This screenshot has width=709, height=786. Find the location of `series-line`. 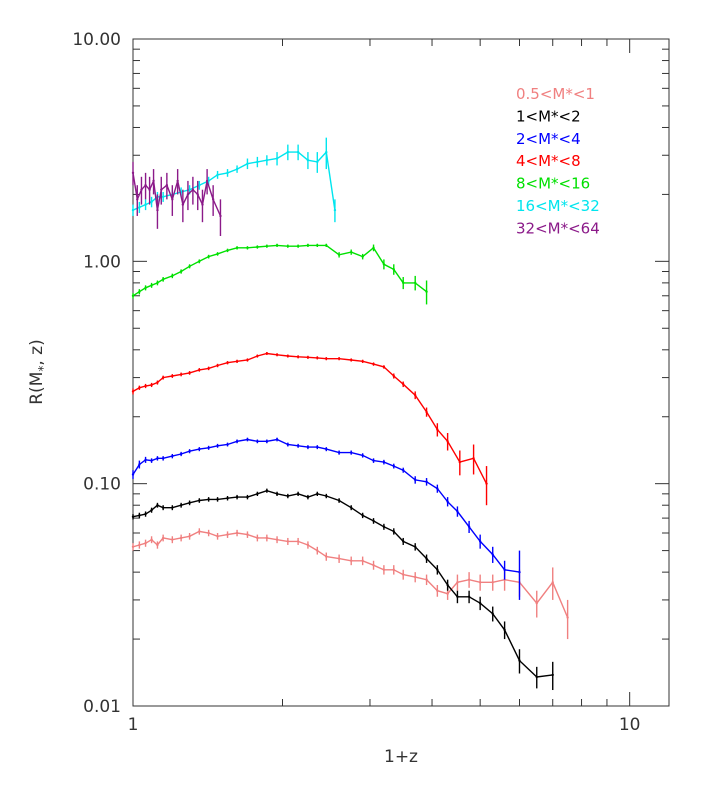

series-line is located at coordinates (310, 418).